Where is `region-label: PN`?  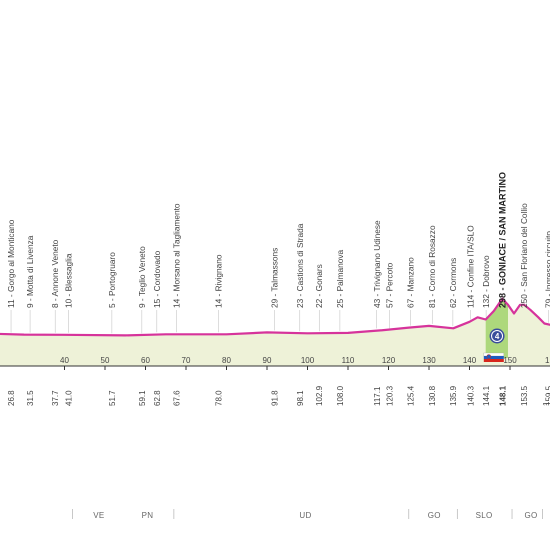
region-label: PN is located at coordinates (148, 515).